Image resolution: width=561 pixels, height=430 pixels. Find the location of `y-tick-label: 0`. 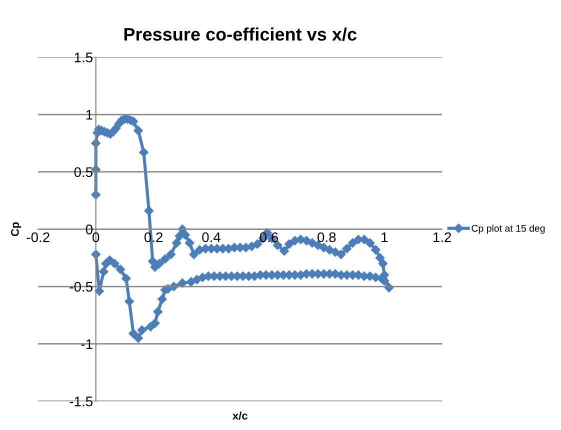

y-tick-label: 0 is located at coordinates (89, 229).